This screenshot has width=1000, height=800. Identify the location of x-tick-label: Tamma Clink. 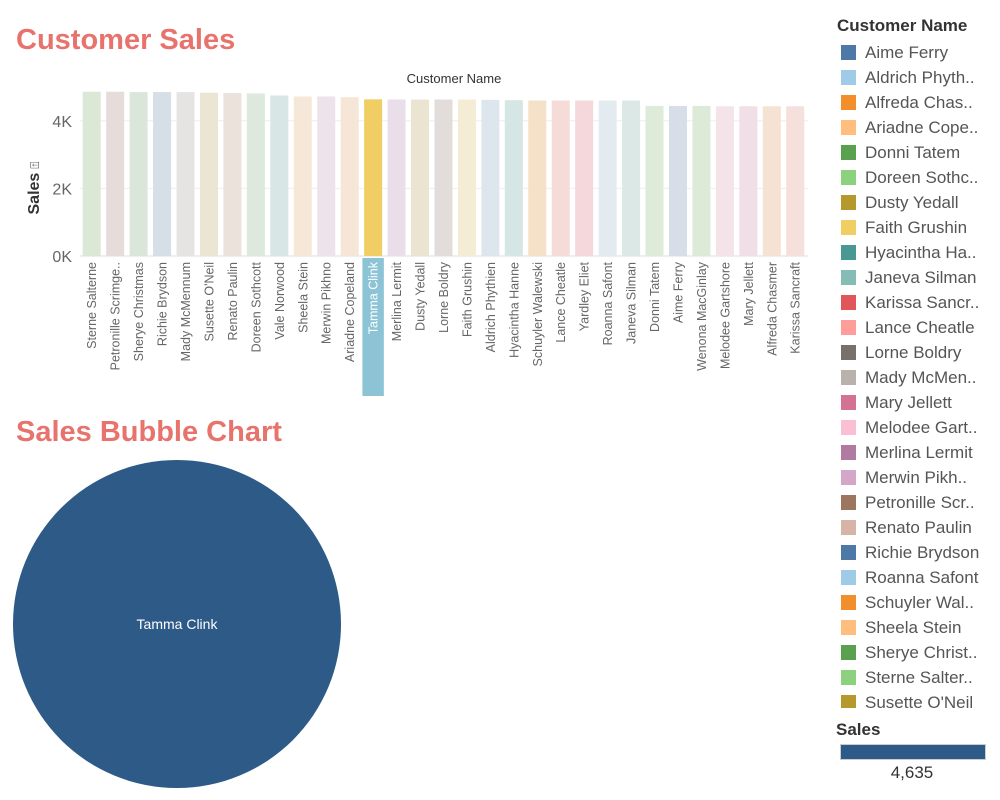
(374, 297).